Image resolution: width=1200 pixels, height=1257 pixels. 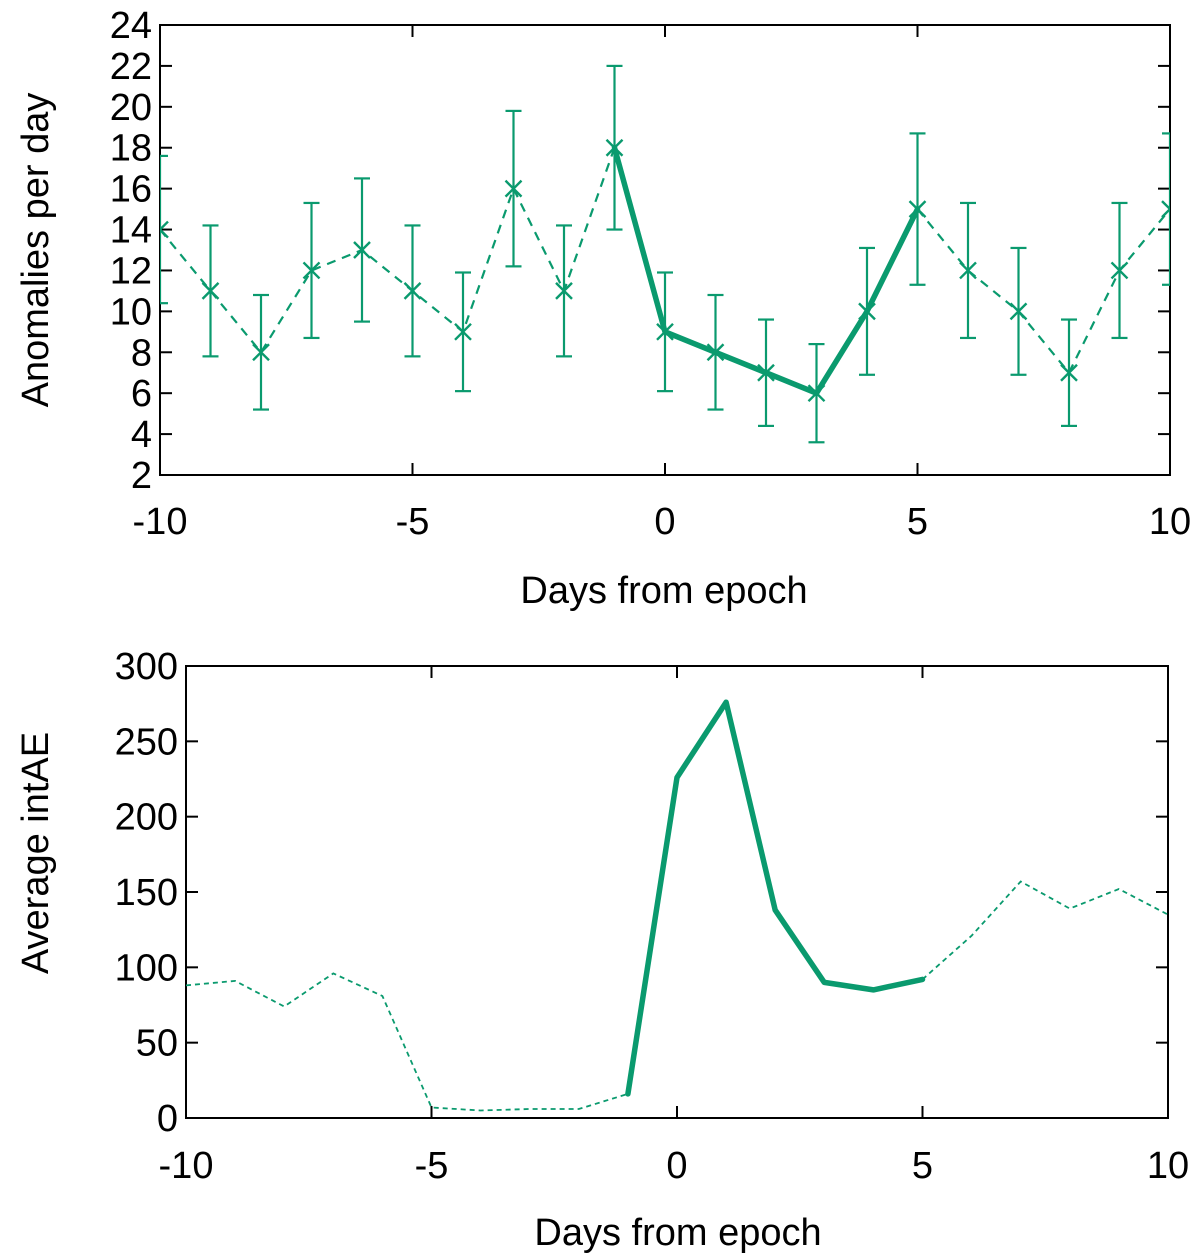 I want to click on anomalies-xtick-label: 10, so click(x=1170, y=522).